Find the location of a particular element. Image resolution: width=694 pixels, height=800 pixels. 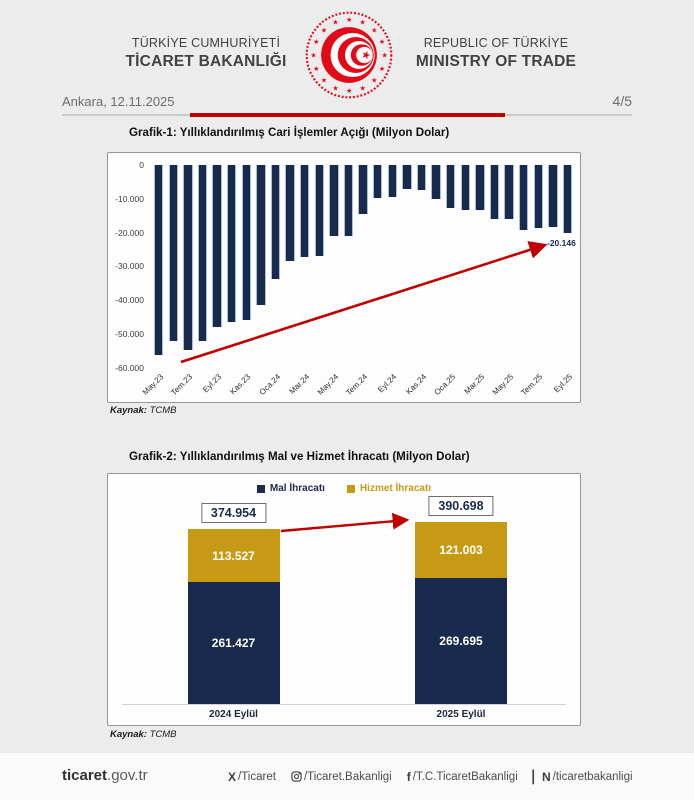

chart1-source-value: TCMB is located at coordinates (163, 410).